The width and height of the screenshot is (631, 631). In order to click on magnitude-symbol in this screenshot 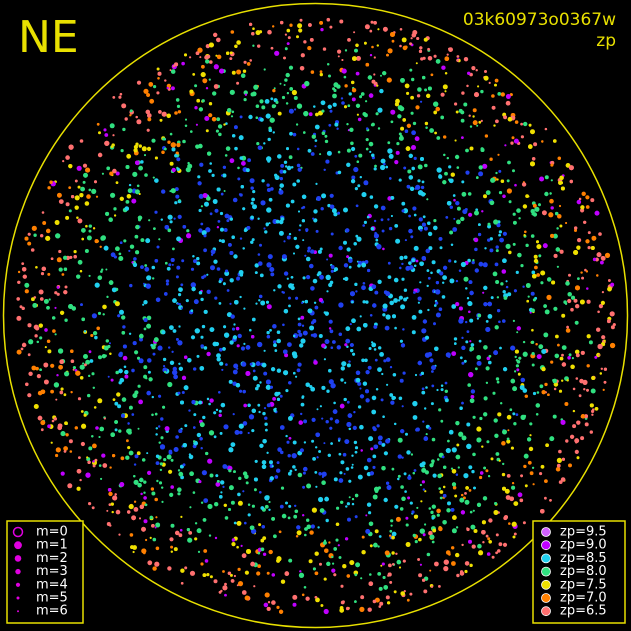, I will do `click(18, 611)`.